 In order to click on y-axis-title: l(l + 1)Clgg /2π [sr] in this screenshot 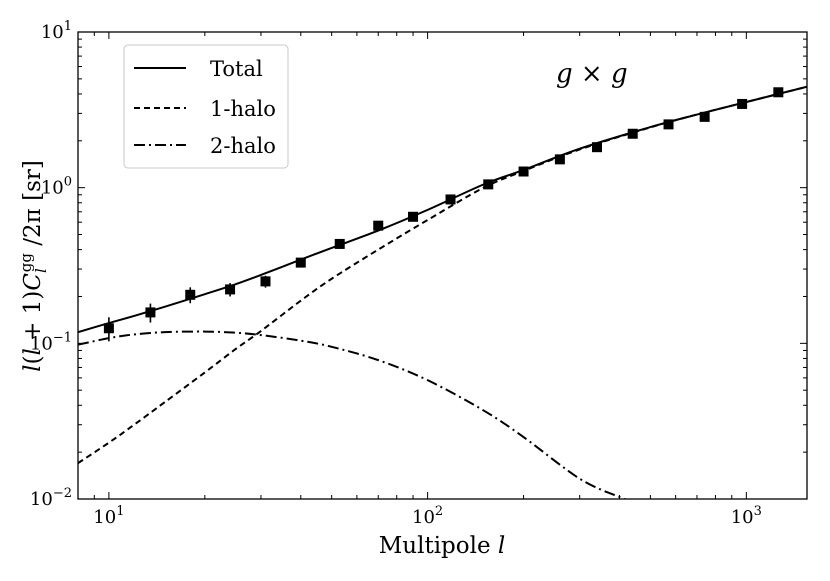, I will do `click(33, 266)`.